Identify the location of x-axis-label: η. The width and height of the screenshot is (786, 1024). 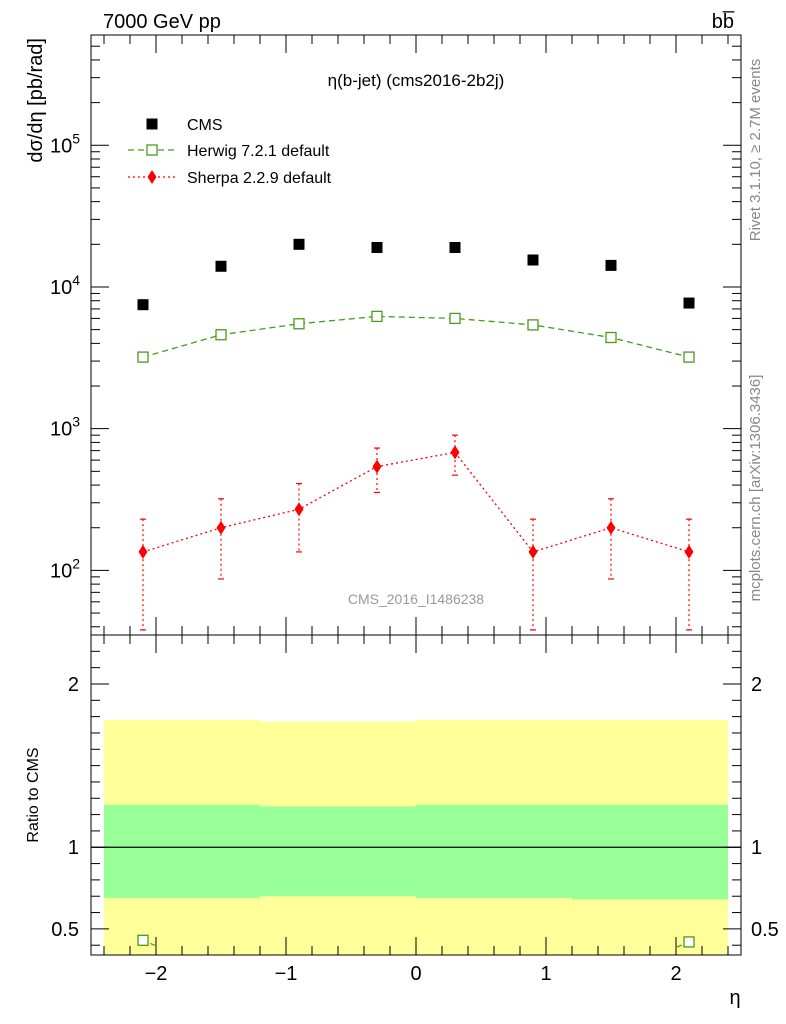
(734, 998).